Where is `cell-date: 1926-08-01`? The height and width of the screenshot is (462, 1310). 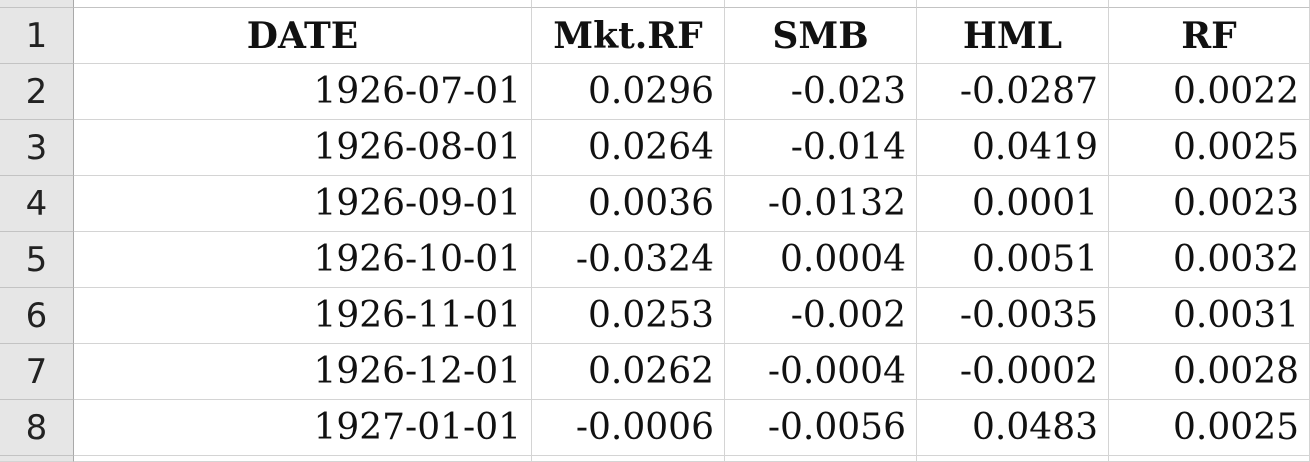 cell-date: 1926-08-01 is located at coordinates (303, 148).